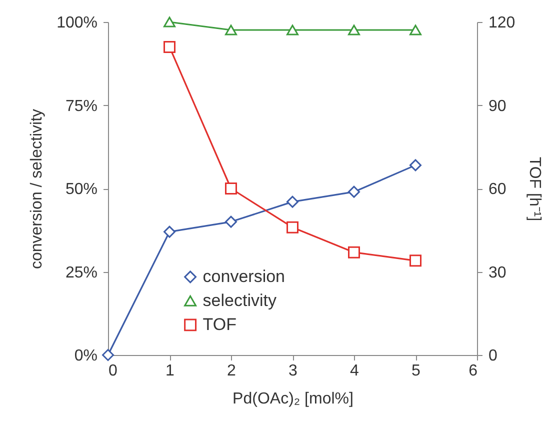  What do you see at coordinates (231, 371) in the screenshot?
I see `x-tick-label: 2` at bounding box center [231, 371].